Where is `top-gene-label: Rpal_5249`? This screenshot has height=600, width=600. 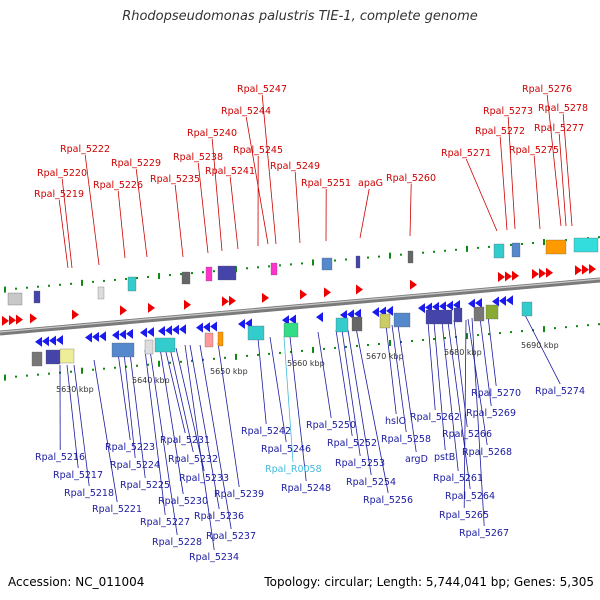 top-gene-label: Rpal_5249 is located at coordinates (295, 166).